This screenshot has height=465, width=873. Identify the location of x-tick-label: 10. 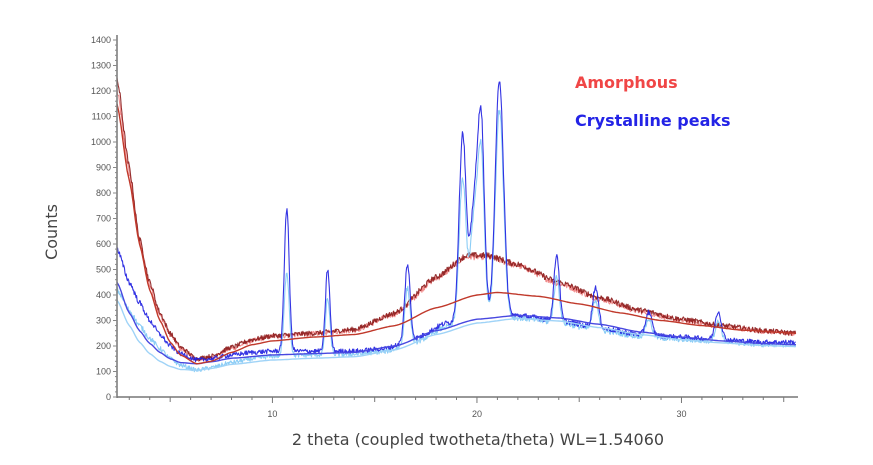
(272, 414).